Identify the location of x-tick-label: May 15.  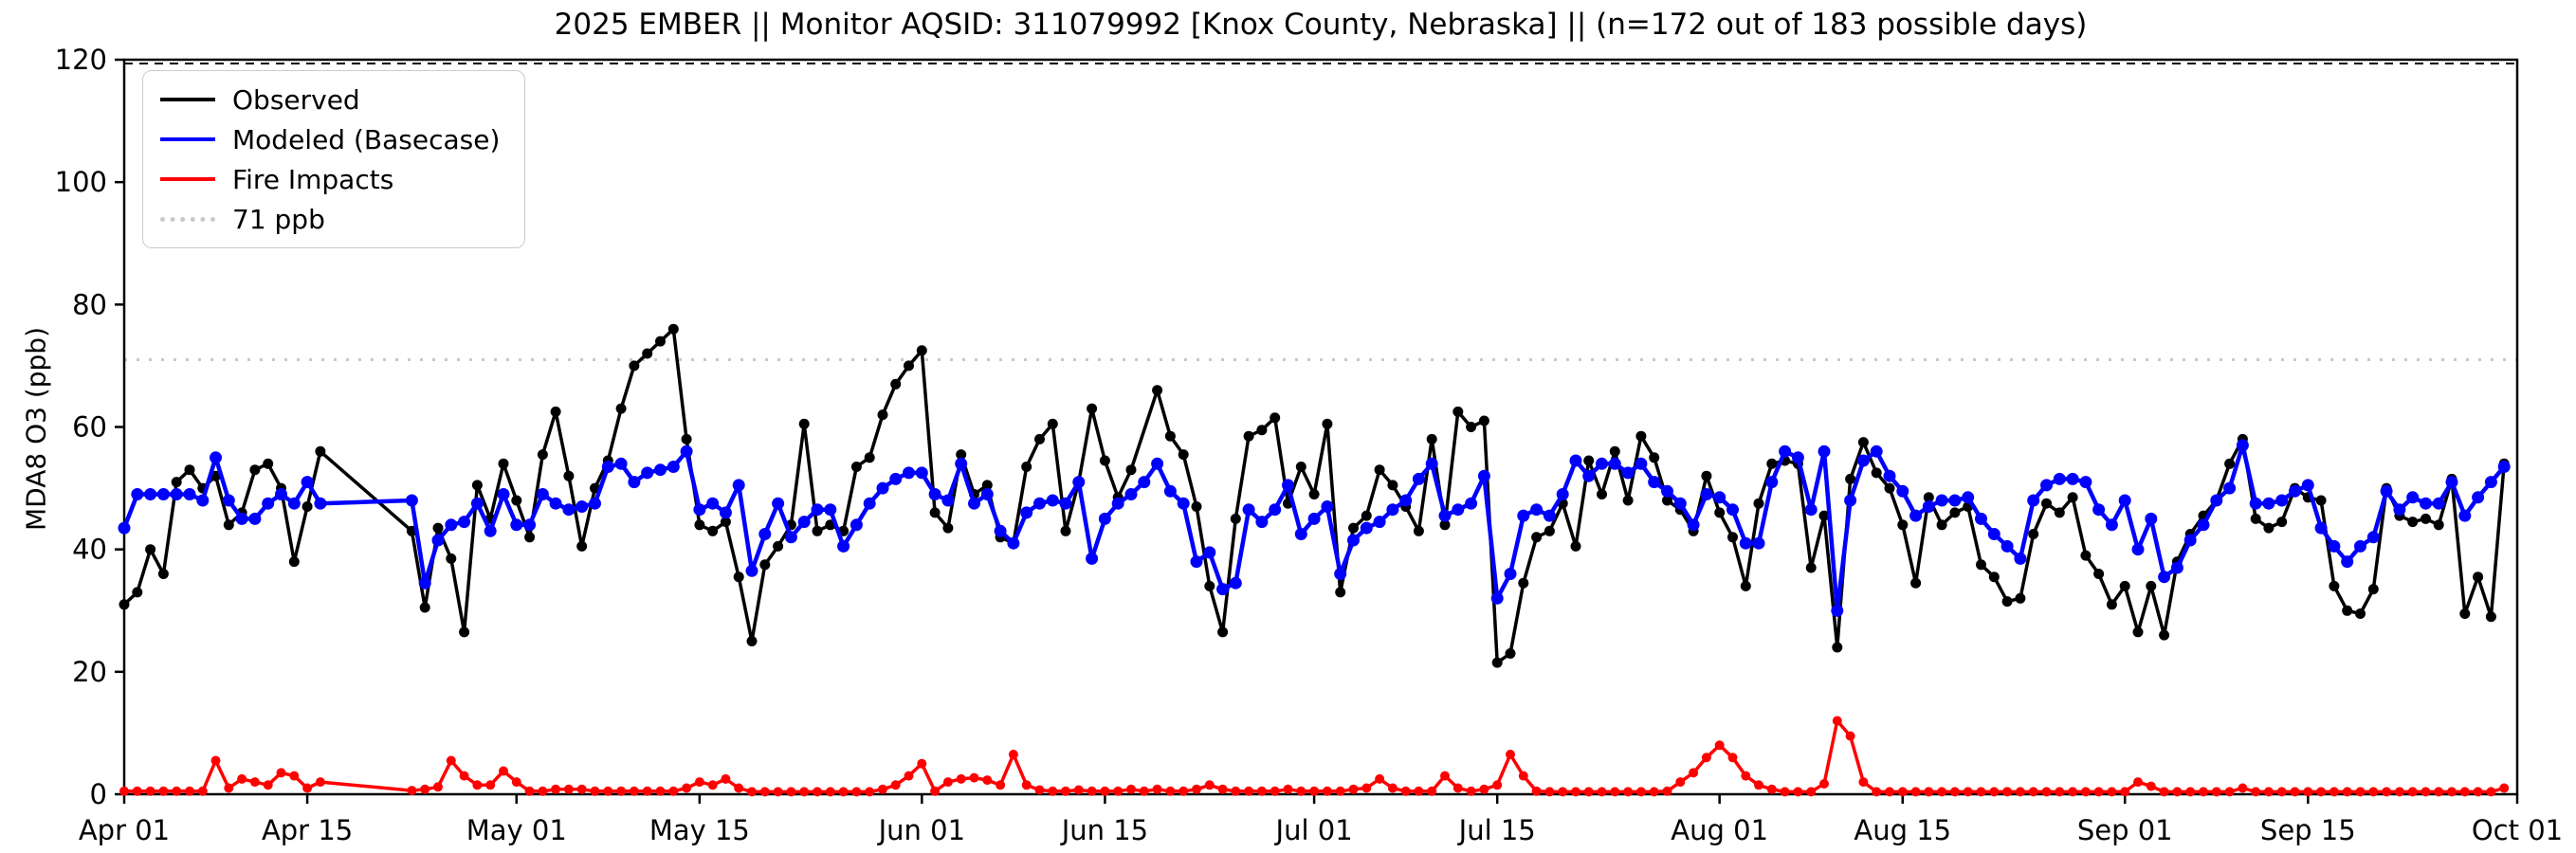
(699, 830).